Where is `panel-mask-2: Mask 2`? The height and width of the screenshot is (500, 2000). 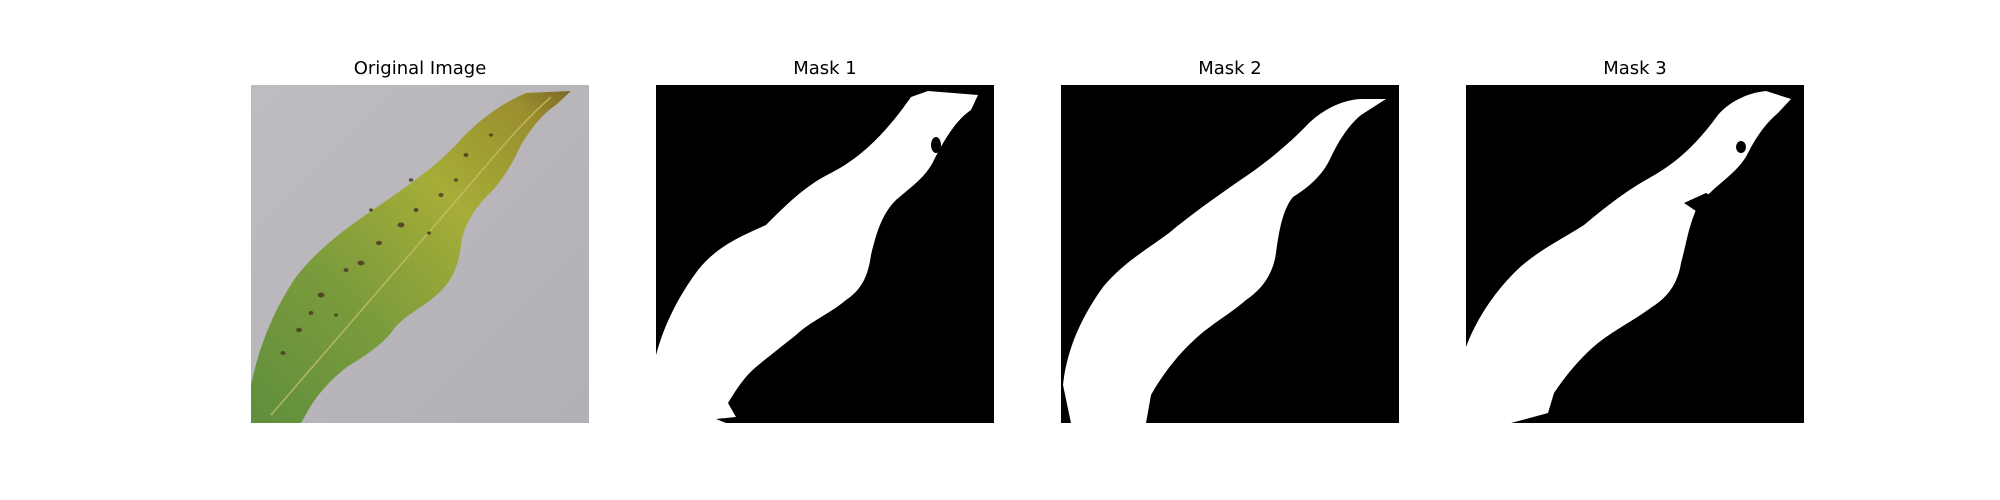 panel-mask-2: Mask 2 is located at coordinates (1230, 240).